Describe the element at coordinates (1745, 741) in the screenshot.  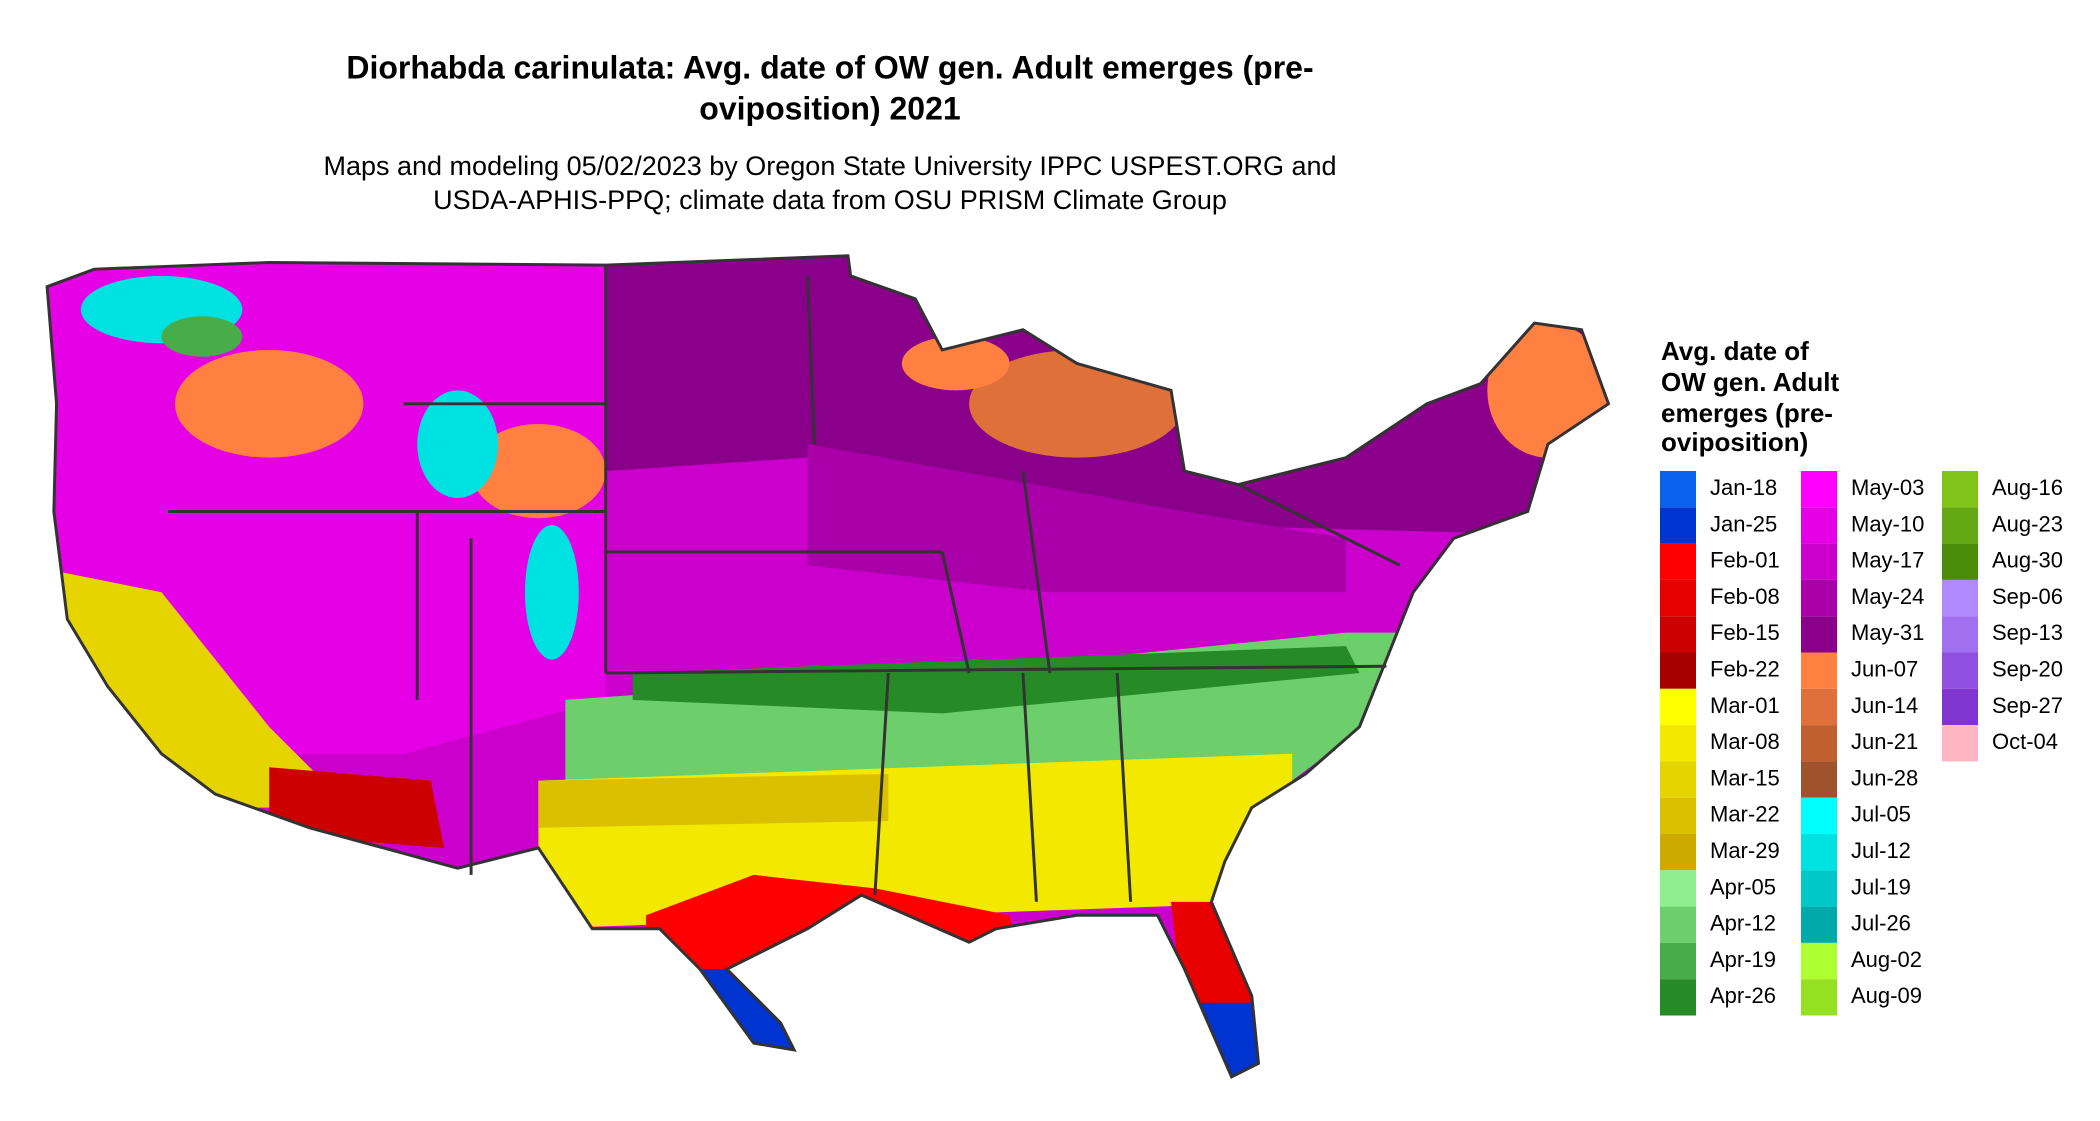
I see `legend-label: Mar-08` at that location.